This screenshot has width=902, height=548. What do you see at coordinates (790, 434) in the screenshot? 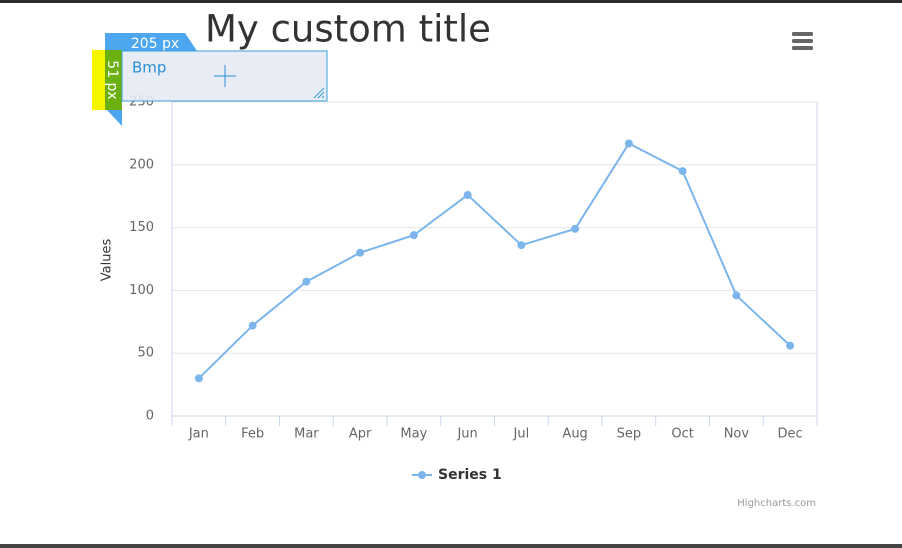
I see `x-tick-label: Dec` at bounding box center [790, 434].